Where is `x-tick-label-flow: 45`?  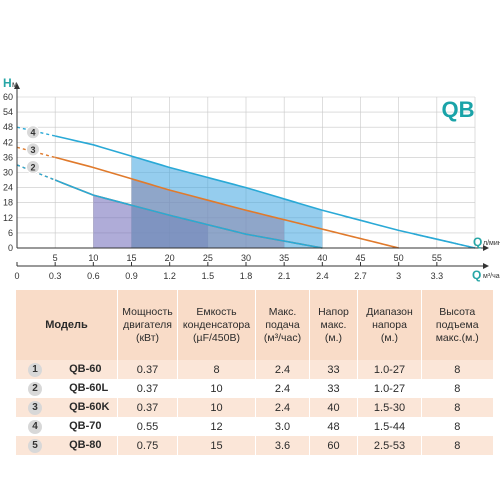 x-tick-label-flow: 45 is located at coordinates (360, 258).